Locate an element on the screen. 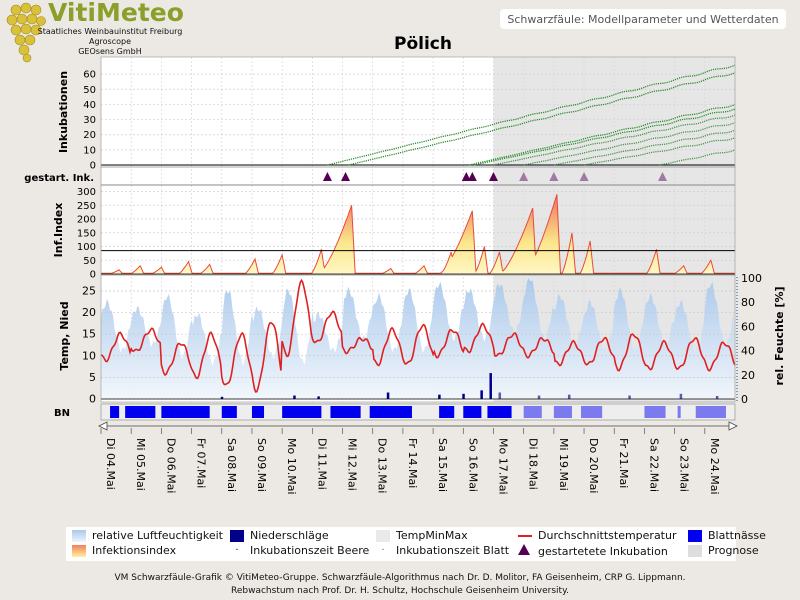 Image resolution: width=800 pixels, height=600 pixels. legend-tempminmax-swatch is located at coordinates (383, 535).